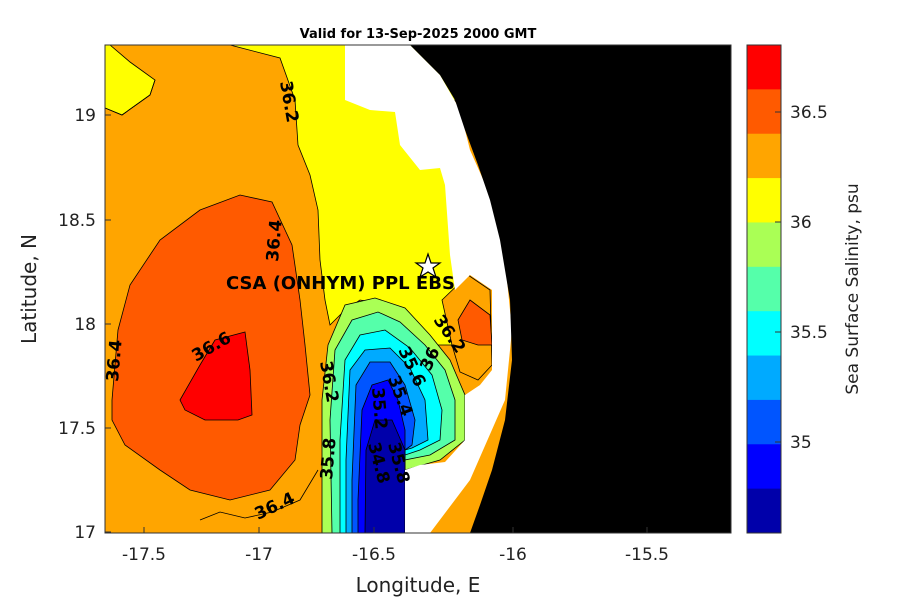  Describe the element at coordinates (374, 555) in the screenshot. I see `x-tick-label: -16.5` at that location.